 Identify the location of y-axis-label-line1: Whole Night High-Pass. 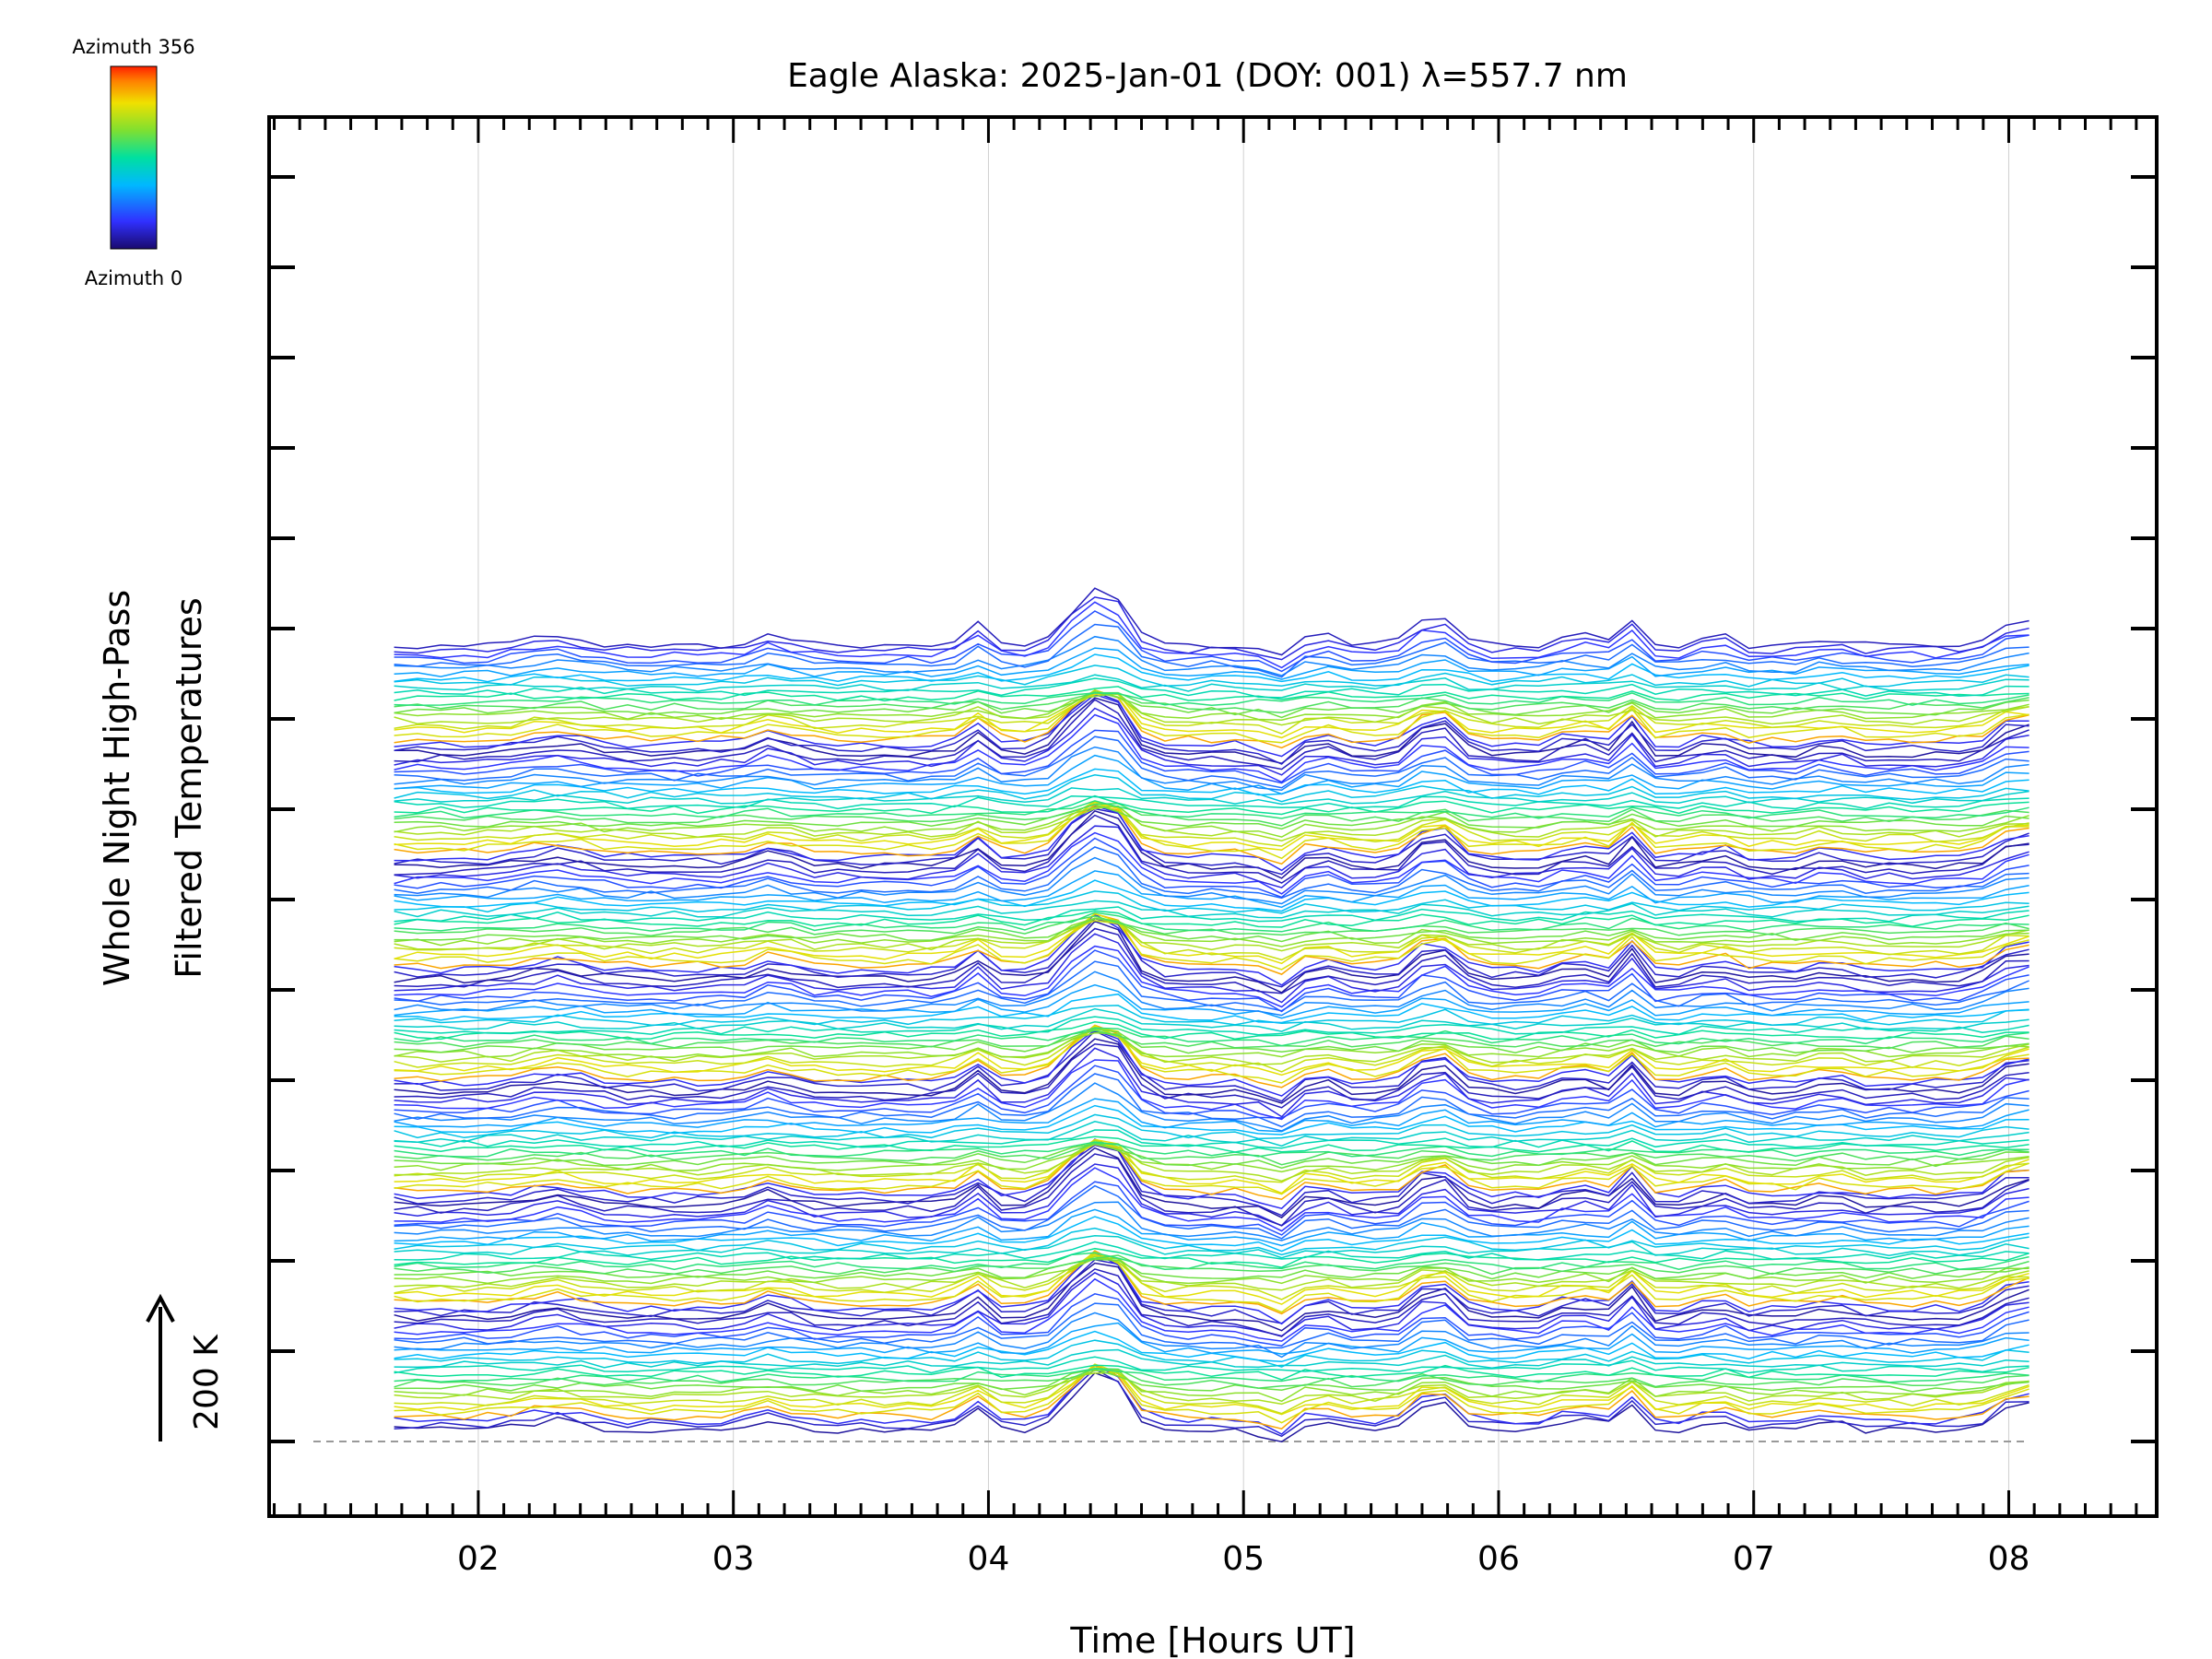
(117, 788).